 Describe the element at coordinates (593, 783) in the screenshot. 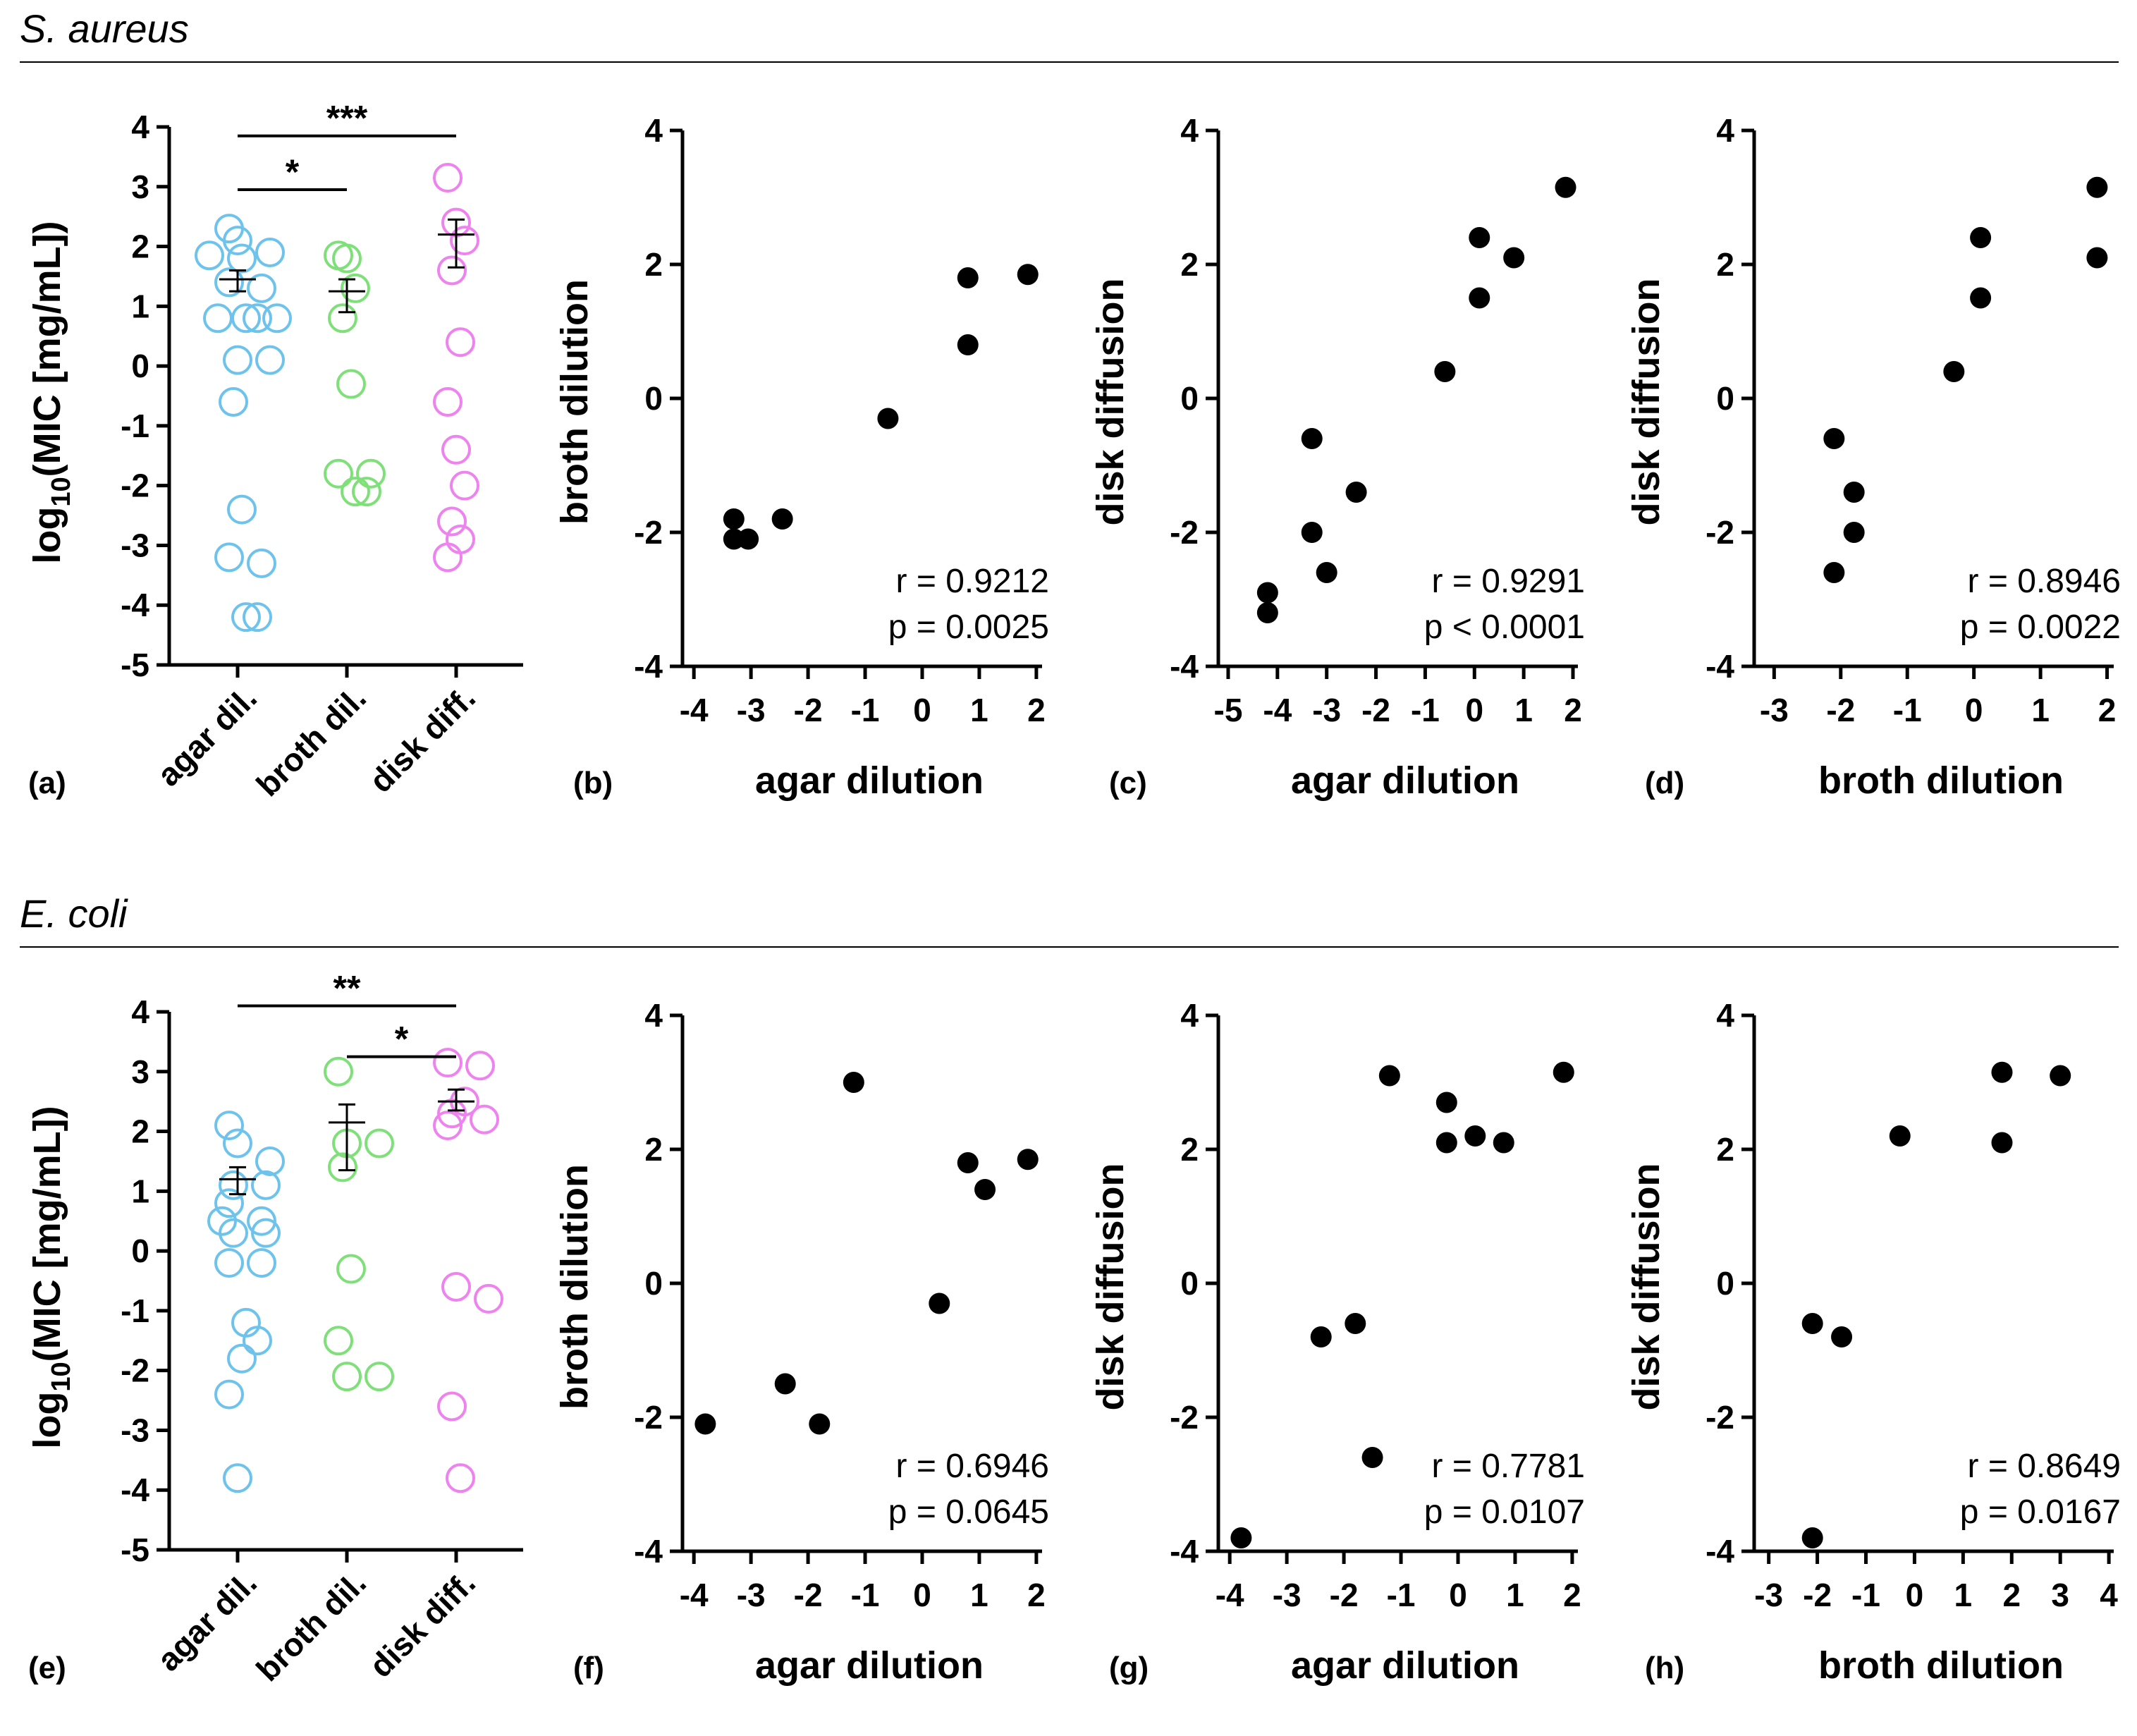

I see `panel-label: (b)` at that location.